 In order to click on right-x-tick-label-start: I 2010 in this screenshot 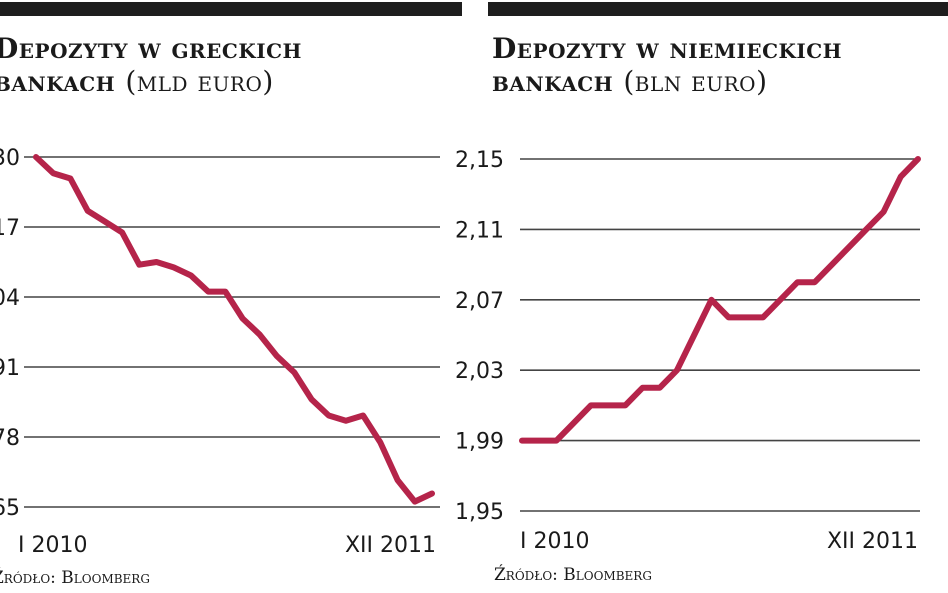, I will do `click(554, 541)`.